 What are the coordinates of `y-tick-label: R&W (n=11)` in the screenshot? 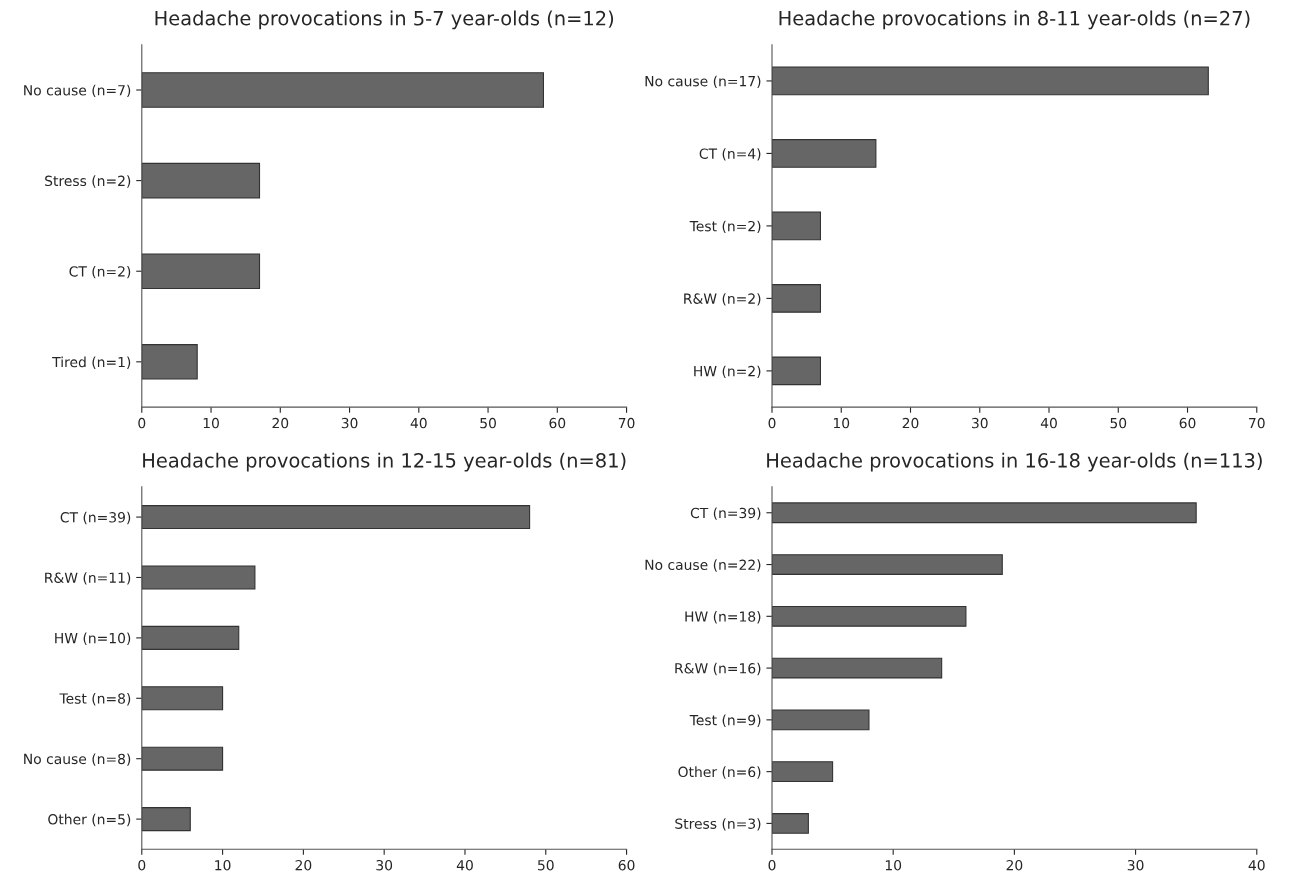 It's located at (88, 578).